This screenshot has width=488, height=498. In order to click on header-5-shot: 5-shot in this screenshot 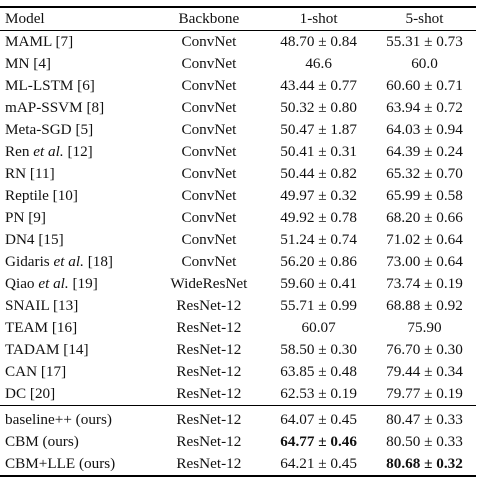, I will do `click(424, 18)`.